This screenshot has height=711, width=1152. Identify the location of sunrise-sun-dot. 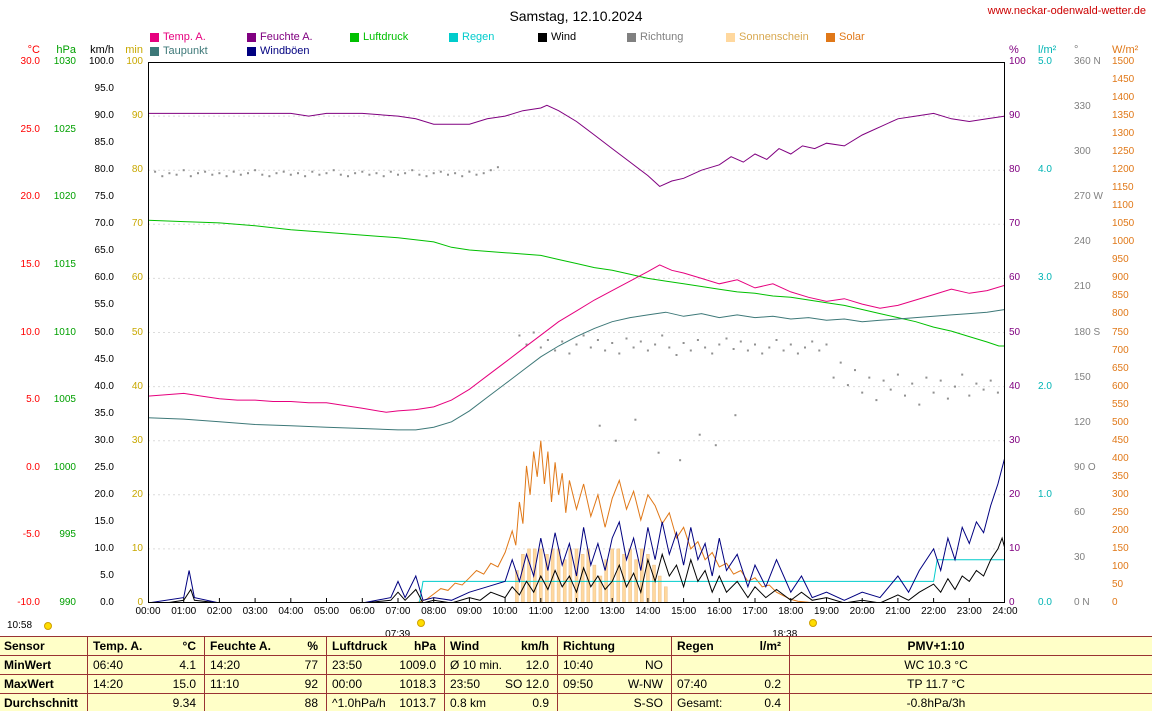
(421, 623).